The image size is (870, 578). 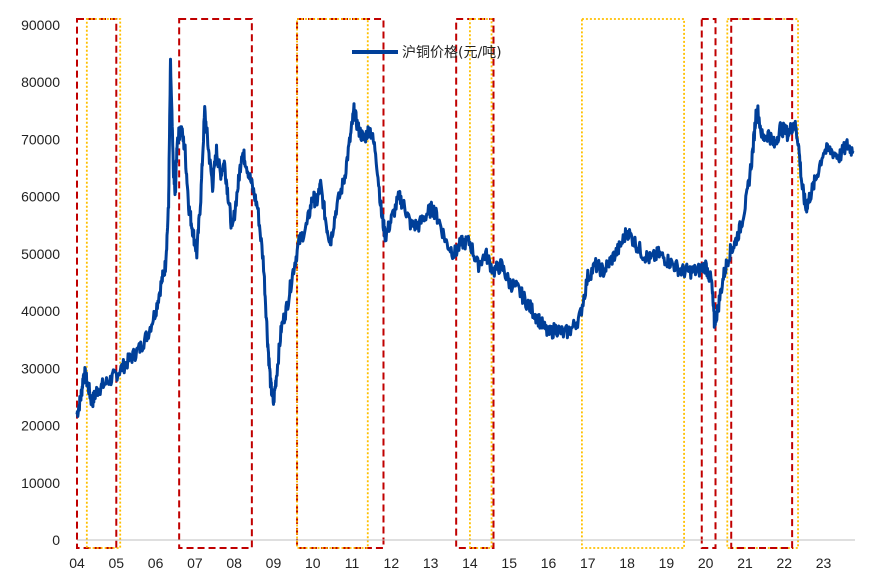 I want to click on y-tick-label: 20000, so click(x=40, y=426).